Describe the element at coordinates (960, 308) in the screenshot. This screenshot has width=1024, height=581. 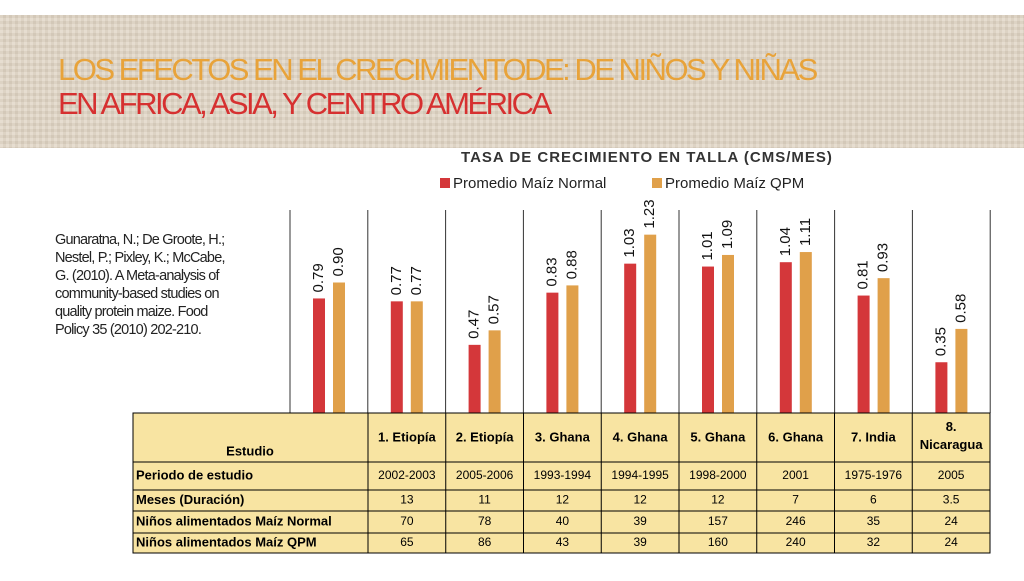
I see `value-label: 0.58` at that location.